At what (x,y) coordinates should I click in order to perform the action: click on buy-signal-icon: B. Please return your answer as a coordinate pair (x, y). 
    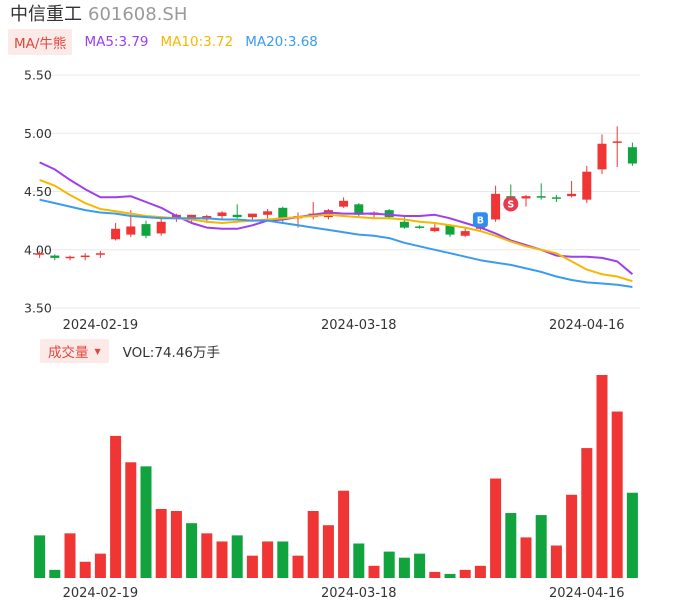
    Looking at the image, I should click on (480, 220).